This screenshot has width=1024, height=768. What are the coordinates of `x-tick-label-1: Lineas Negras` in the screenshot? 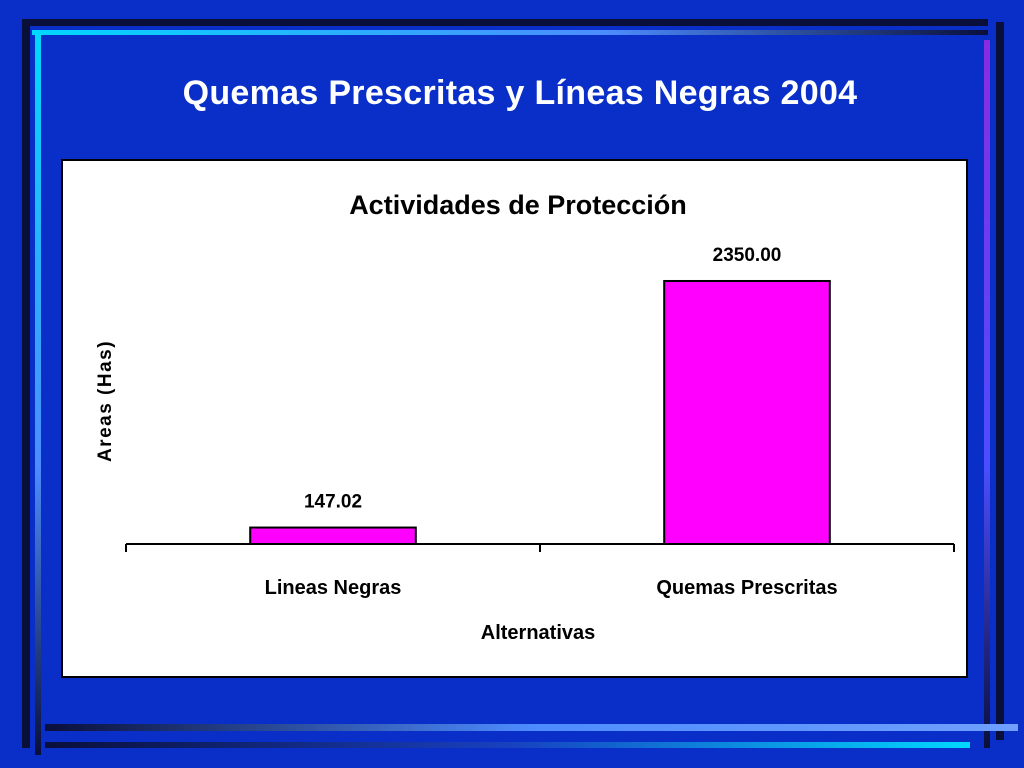 It's located at (333, 588).